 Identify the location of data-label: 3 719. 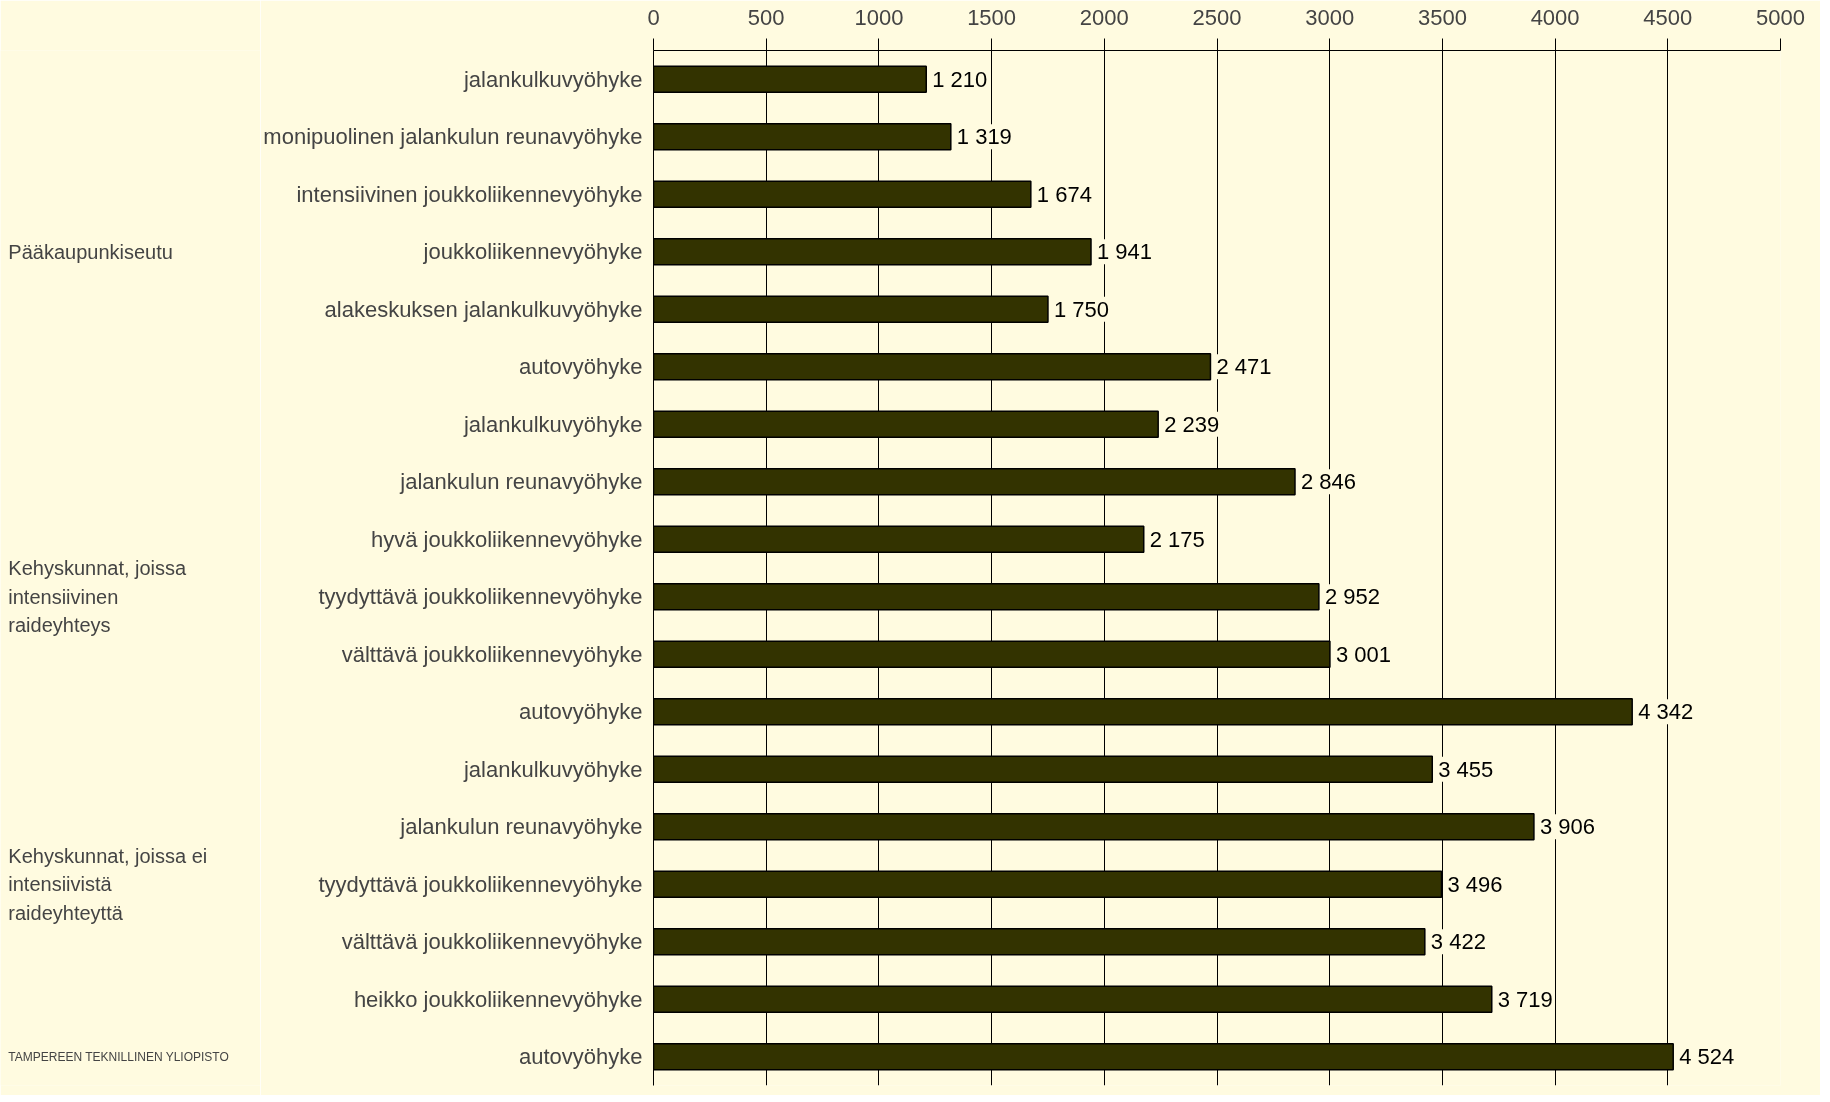
(1525, 999).